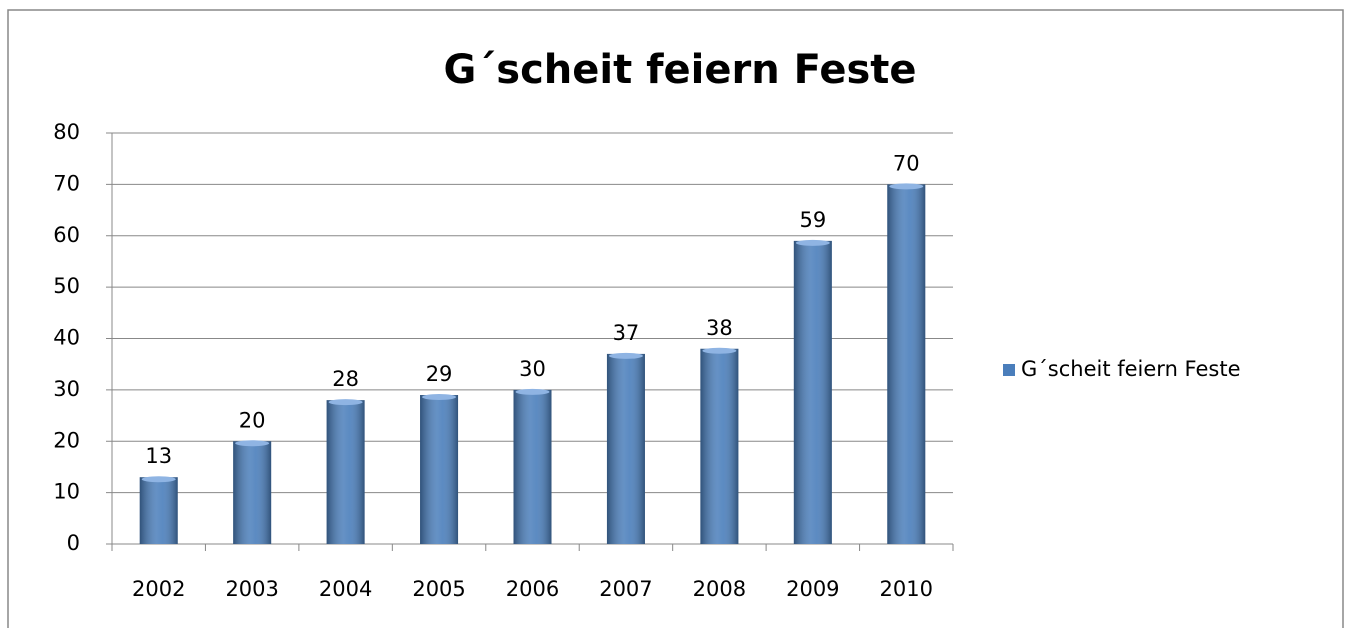 The width and height of the screenshot is (1352, 628). What do you see at coordinates (66, 440) in the screenshot?
I see `y-tick-label: 20` at bounding box center [66, 440].